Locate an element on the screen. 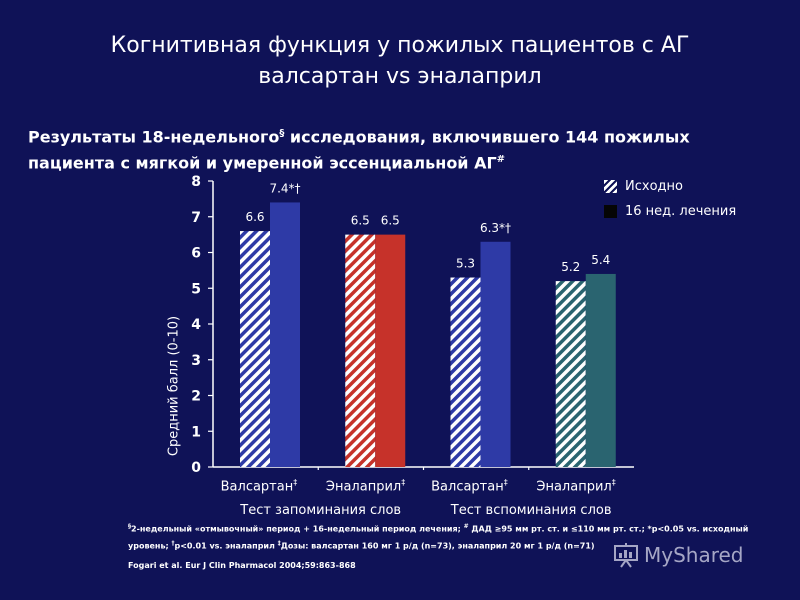 The width and height of the screenshot is (800, 600). title-line-2: валсартан vs эналаприл is located at coordinates (400, 76).